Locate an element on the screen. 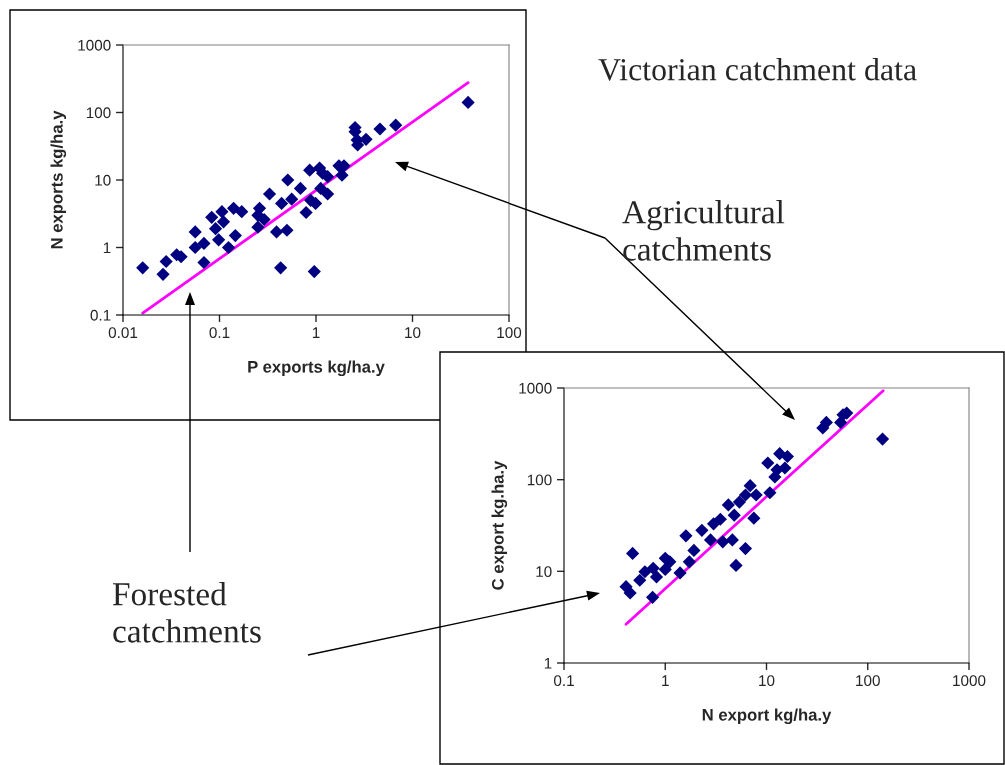  x-axis-title: P exports kg/ha.y is located at coordinates (316, 368).